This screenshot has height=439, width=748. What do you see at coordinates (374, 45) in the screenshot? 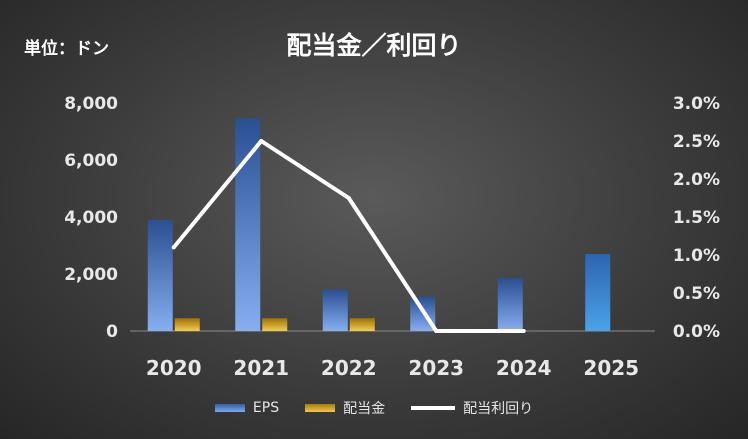
I see `chart-title: 配当金／利回り` at bounding box center [374, 45].